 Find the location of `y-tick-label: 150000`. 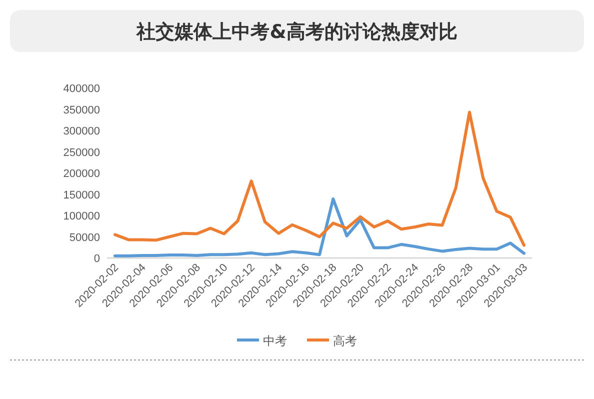

y-tick-label: 150000 is located at coordinates (81, 195).